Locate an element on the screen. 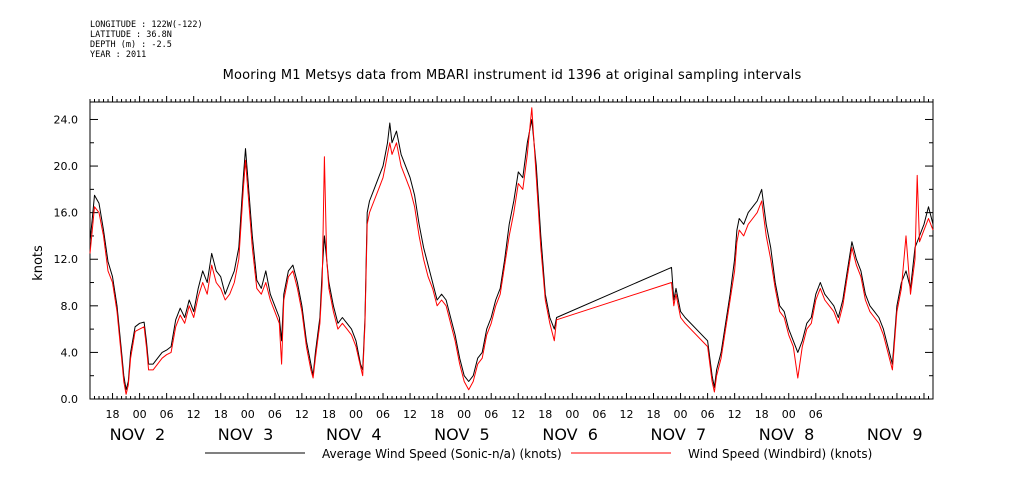 The height and width of the screenshot is (504, 1009). legend-label-black: Average Wind Speed (Sonic-n/a) (knots) is located at coordinates (442, 454).